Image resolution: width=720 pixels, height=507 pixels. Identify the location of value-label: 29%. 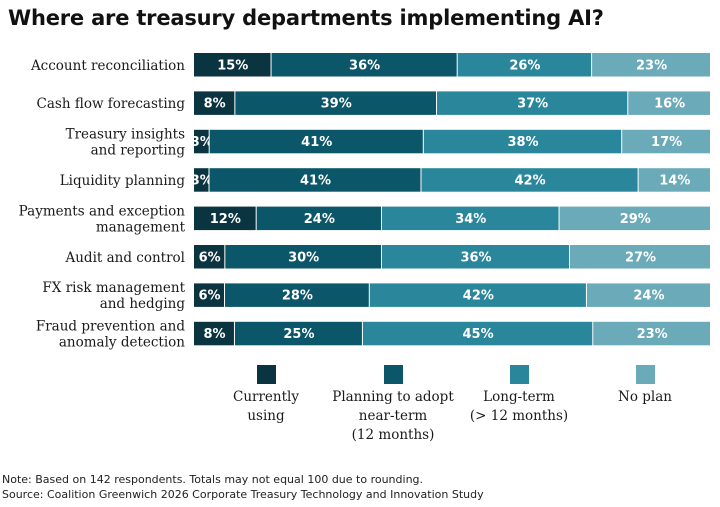
(635, 219).